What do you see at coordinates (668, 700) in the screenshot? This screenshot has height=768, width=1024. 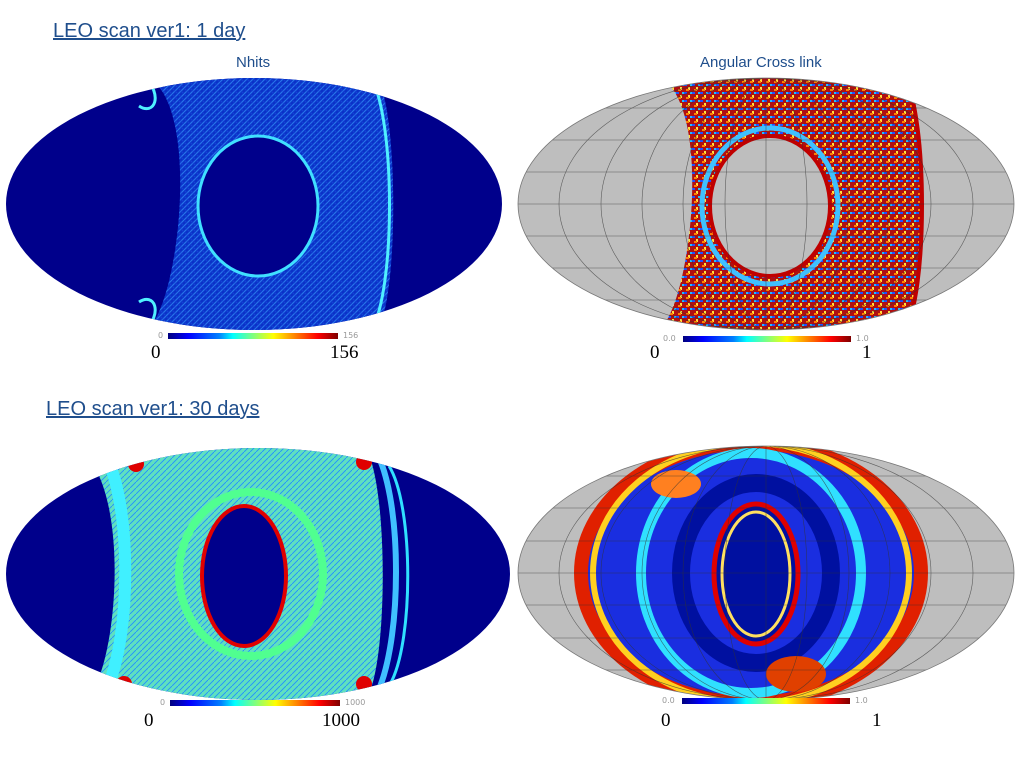 I see `p4-min-small: 0.0` at bounding box center [668, 700].